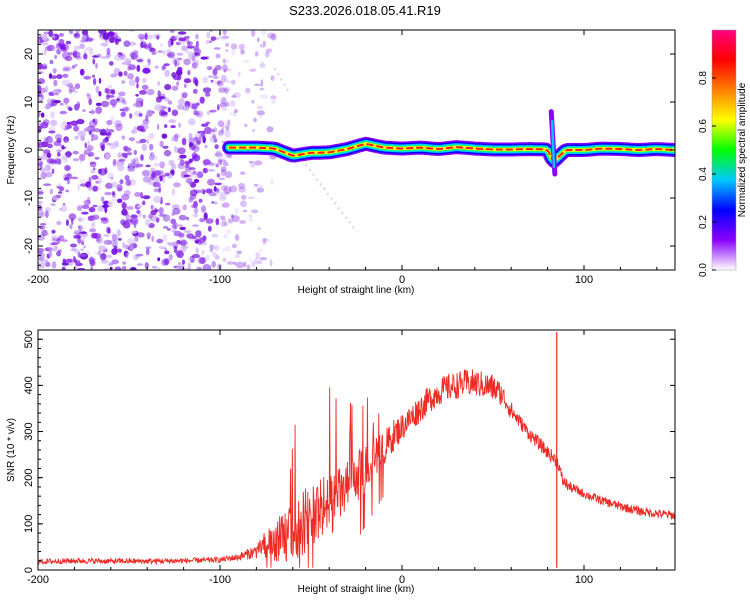  I want to click on spectrogram-ridge-layer, so click(448, 143).